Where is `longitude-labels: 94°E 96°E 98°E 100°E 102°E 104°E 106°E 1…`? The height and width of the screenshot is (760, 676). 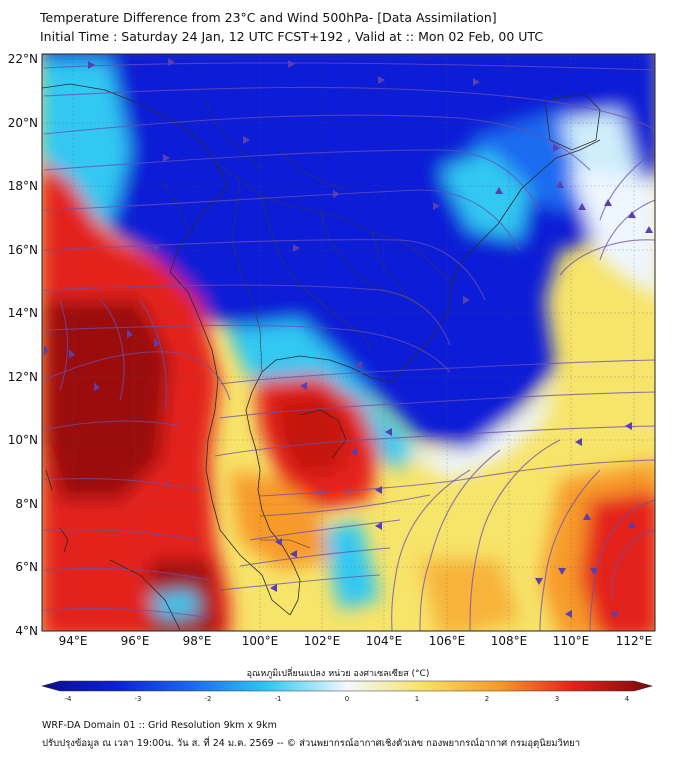 longitude-labels: 94°E 96°E 98°E 100°E 102°E 104°E 106°E 1… is located at coordinates (356, 641).